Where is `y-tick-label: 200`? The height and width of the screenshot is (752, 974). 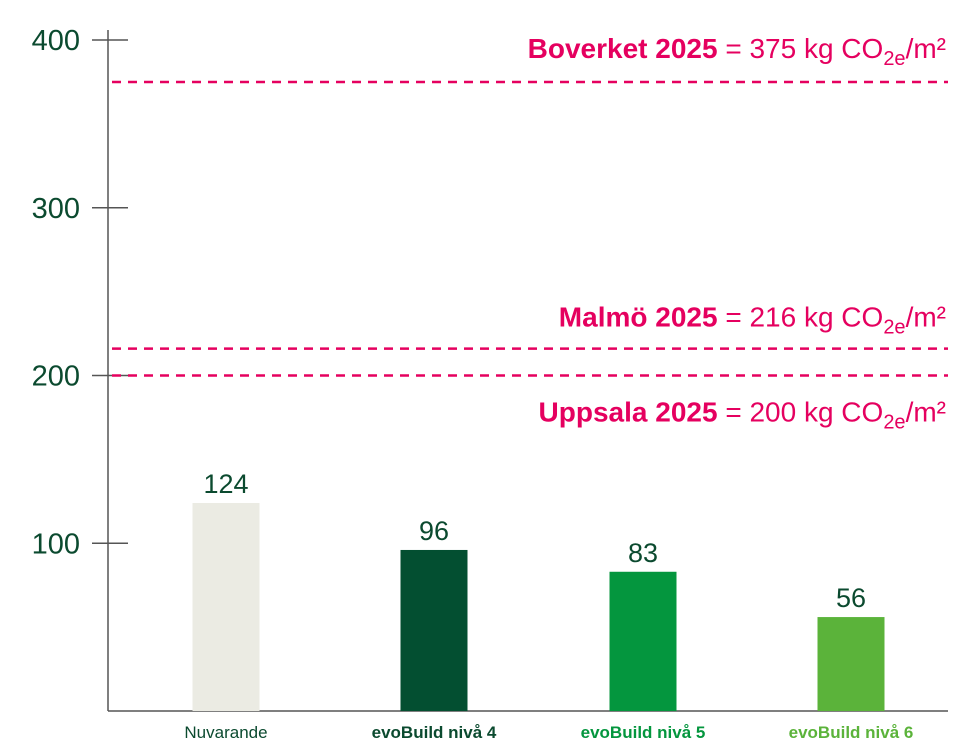 y-tick-label: 200 is located at coordinates (56, 377).